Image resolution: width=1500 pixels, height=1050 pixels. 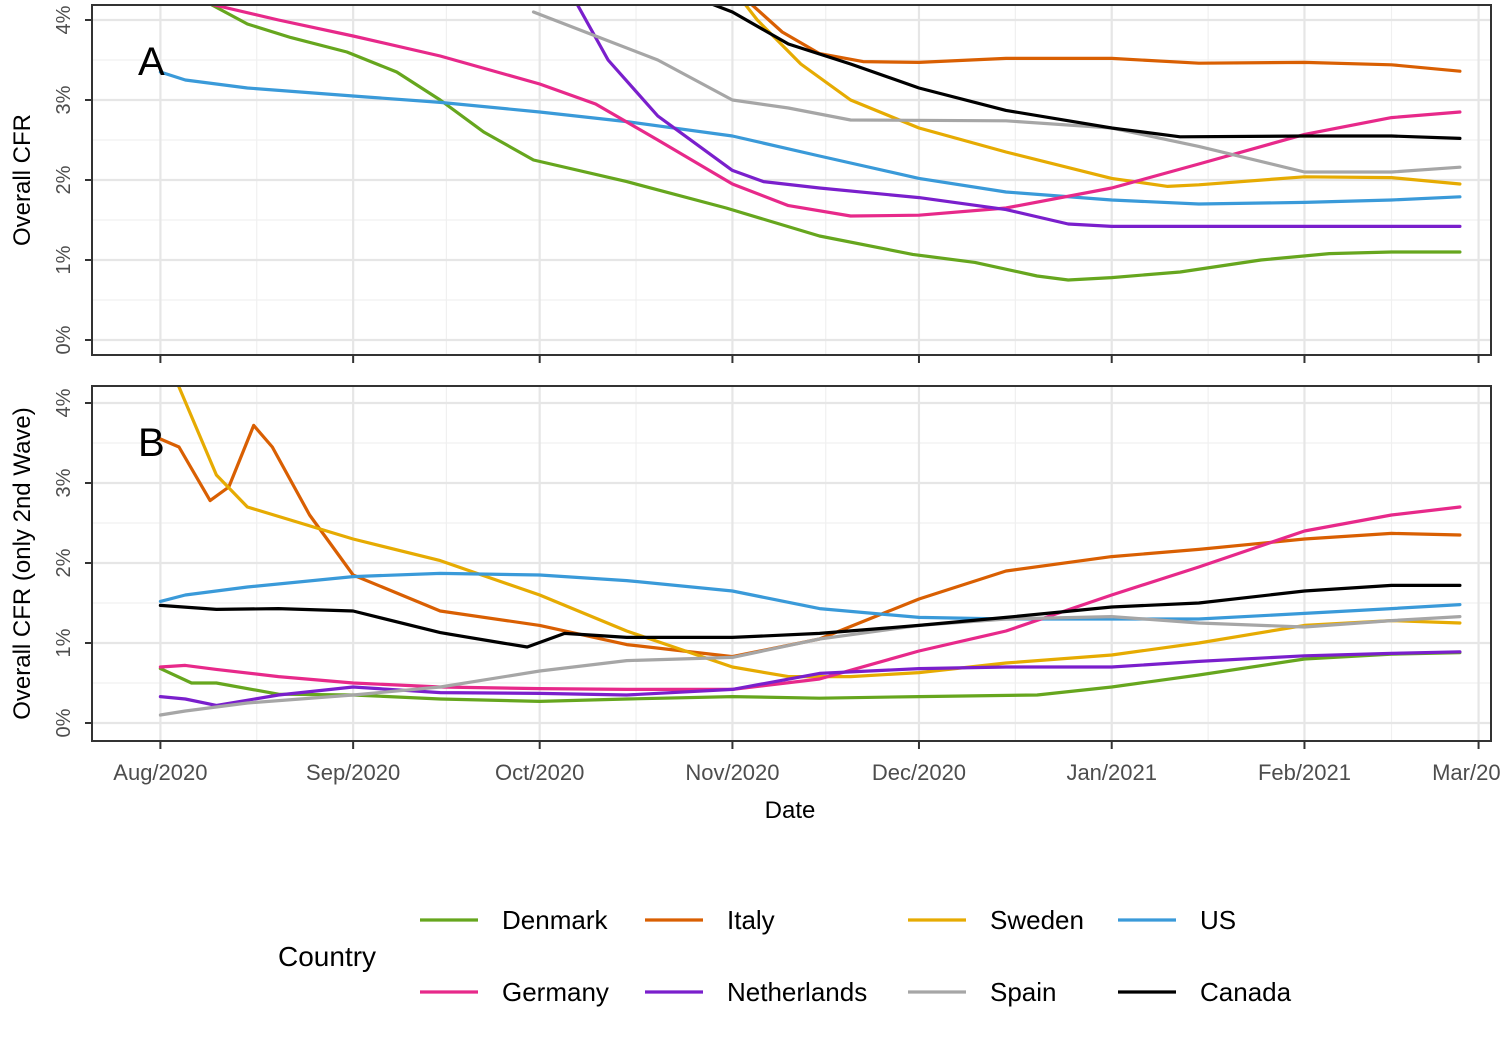 What do you see at coordinates (790, 810) in the screenshot?
I see `x-axis-title: Date` at bounding box center [790, 810].